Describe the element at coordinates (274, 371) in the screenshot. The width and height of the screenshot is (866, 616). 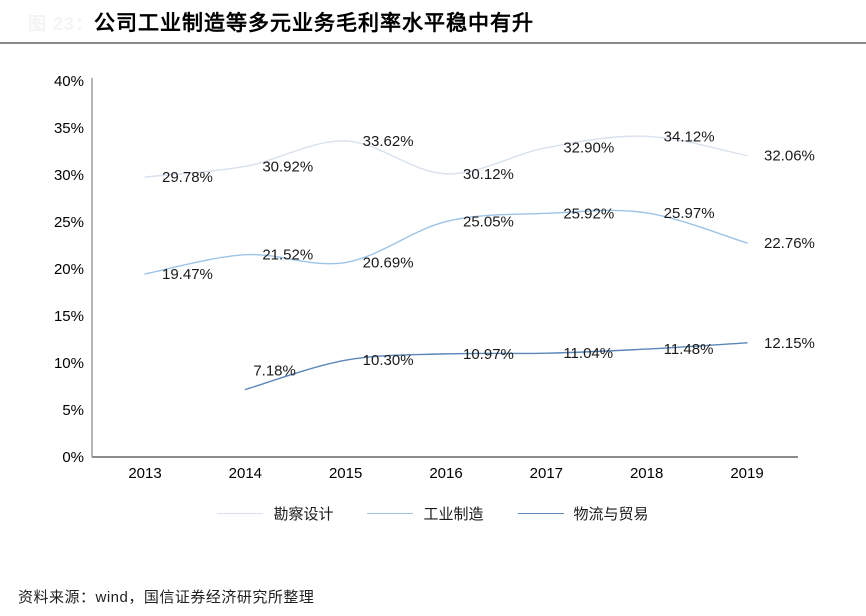
I see `data-label: 7.18%` at that location.